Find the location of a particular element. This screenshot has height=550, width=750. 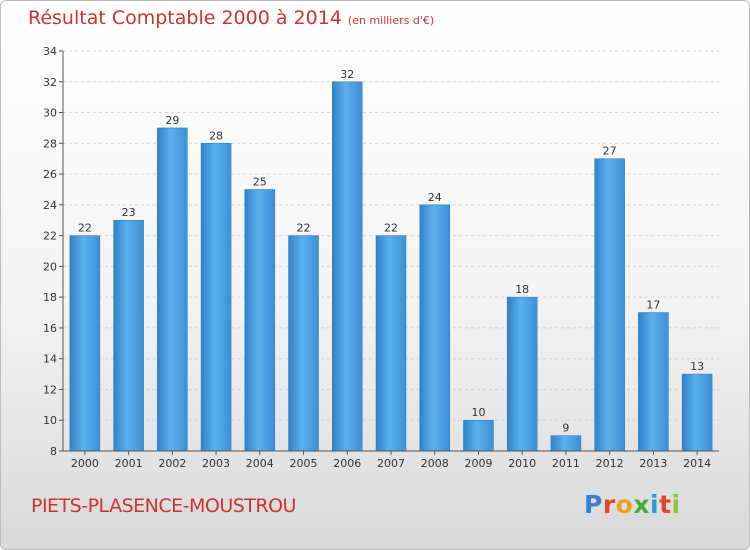

x-tick-label: 2005 is located at coordinates (304, 463).